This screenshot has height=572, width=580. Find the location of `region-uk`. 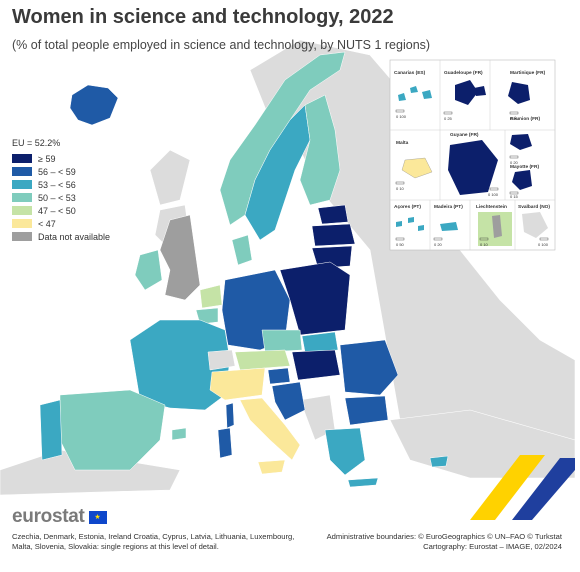

region-uk is located at coordinates (180, 257).